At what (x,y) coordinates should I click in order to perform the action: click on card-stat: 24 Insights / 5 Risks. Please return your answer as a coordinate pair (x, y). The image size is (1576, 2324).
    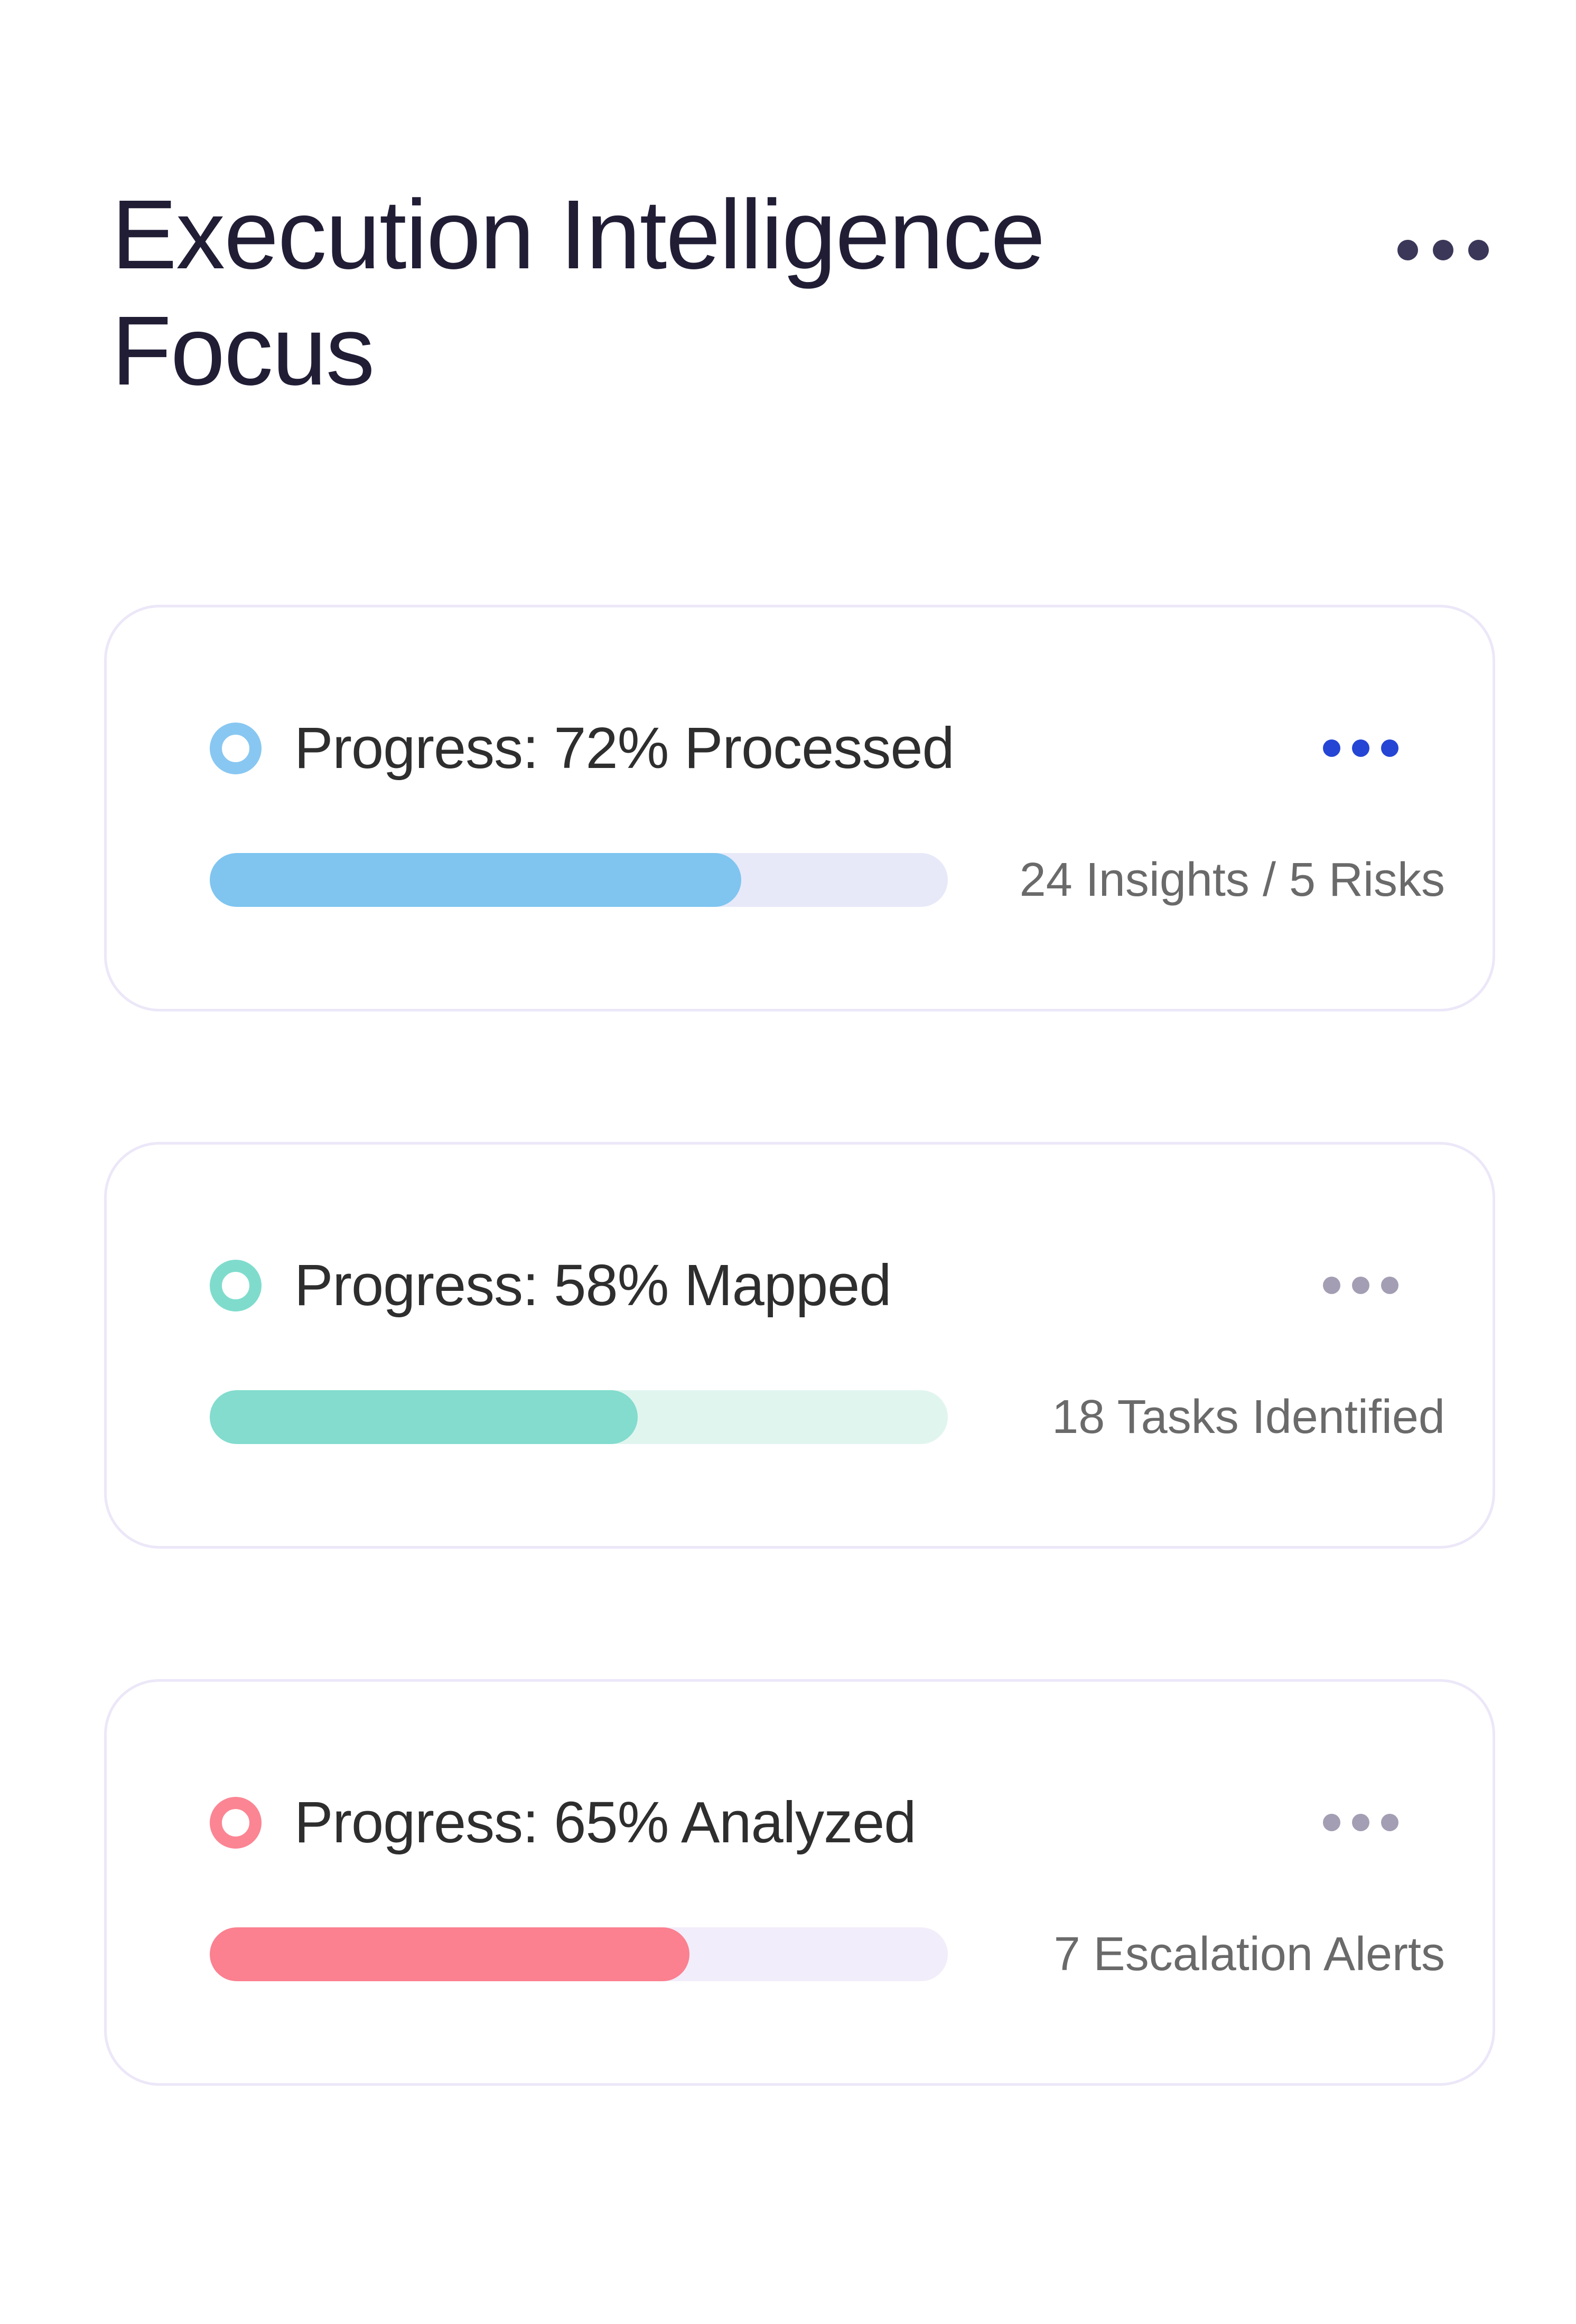
    Looking at the image, I should click on (1232, 880).